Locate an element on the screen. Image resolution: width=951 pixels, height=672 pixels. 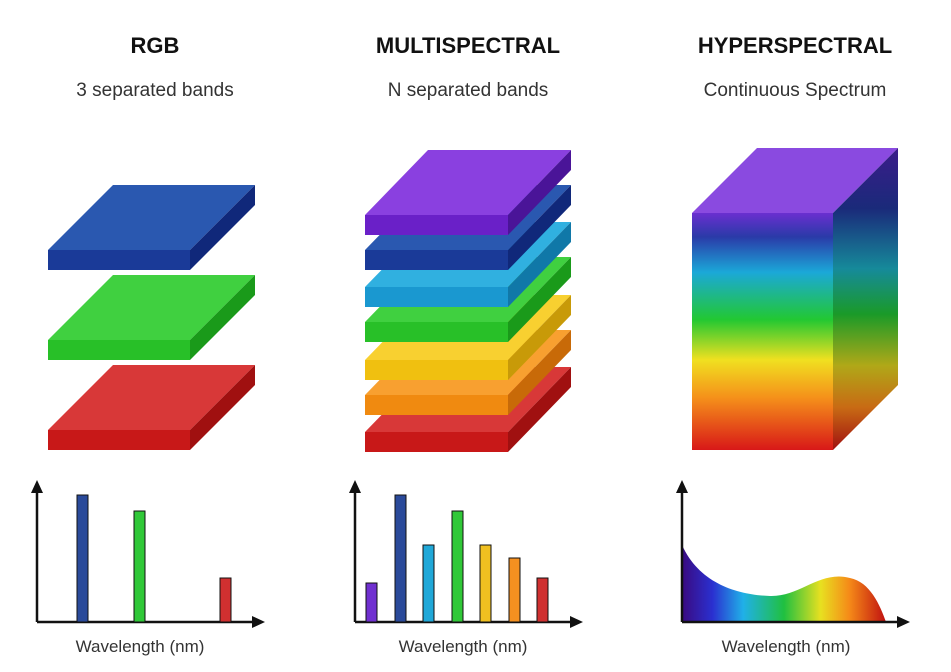
title: MULTISPECTRAL is located at coordinates (468, 45).